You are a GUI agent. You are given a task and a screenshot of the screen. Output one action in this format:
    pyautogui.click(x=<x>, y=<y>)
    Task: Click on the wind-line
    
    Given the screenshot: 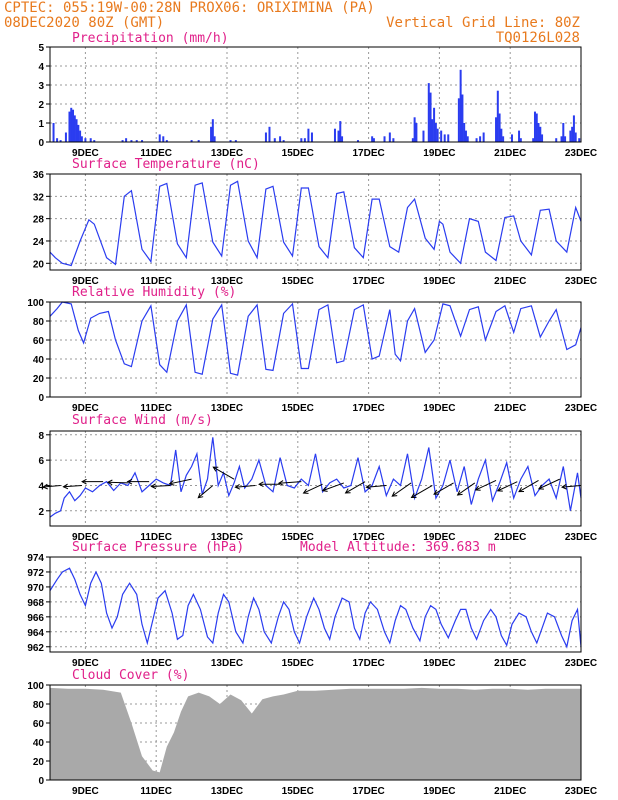 What is the action you would take?
    pyautogui.click(x=315, y=477)
    